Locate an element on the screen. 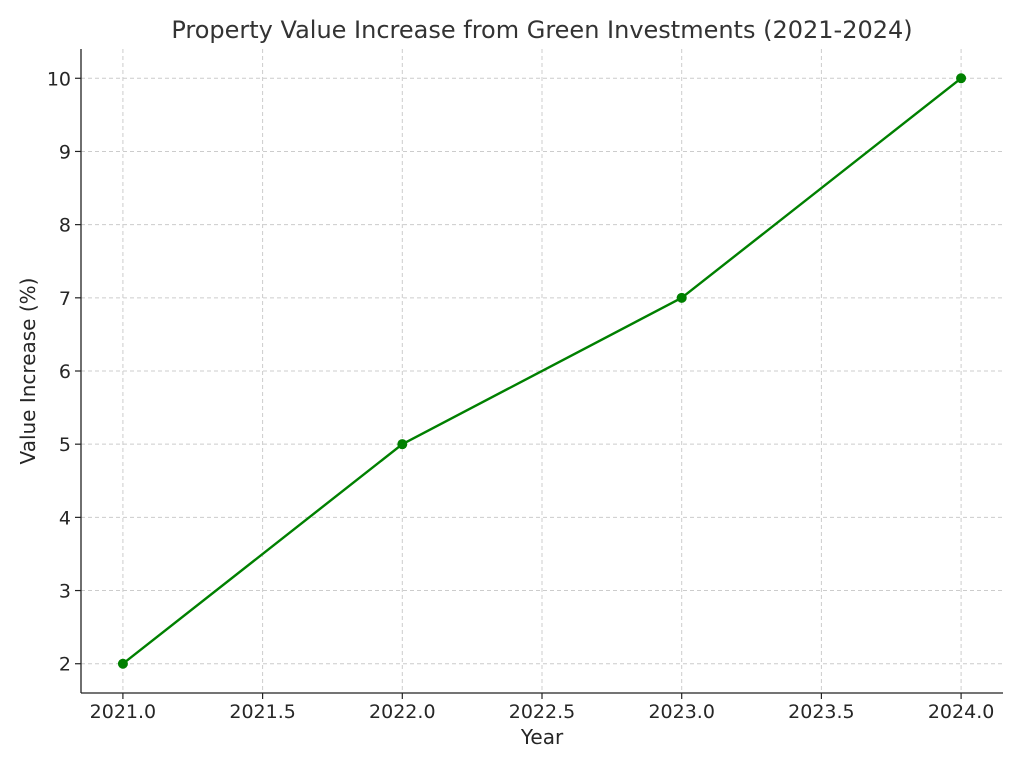  y-axis-label: Value Increase (%) is located at coordinates (28, 371).